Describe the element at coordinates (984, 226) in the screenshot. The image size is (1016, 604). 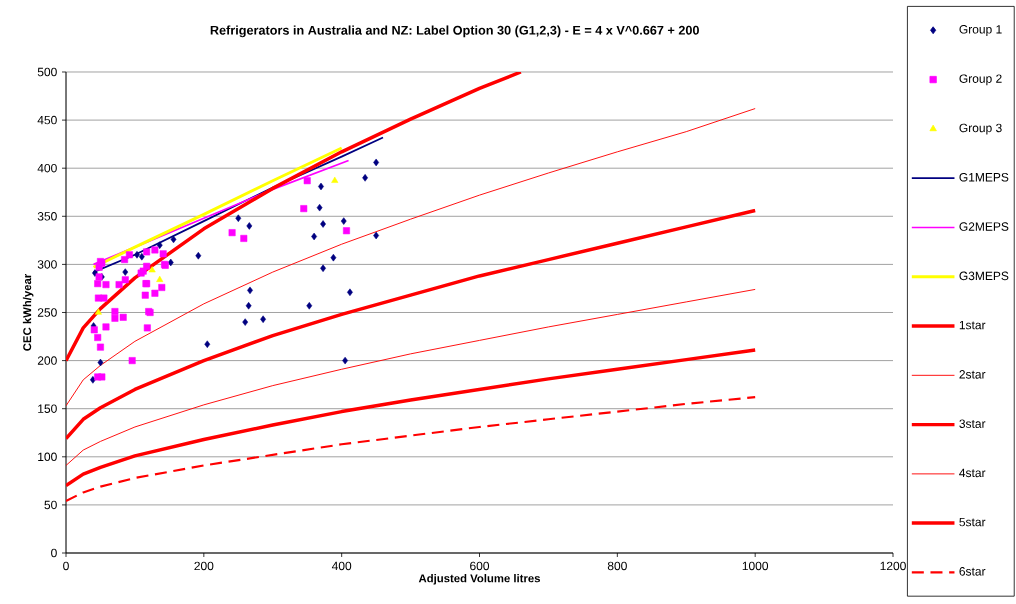
I see `legend-label: G2MEPS` at that location.